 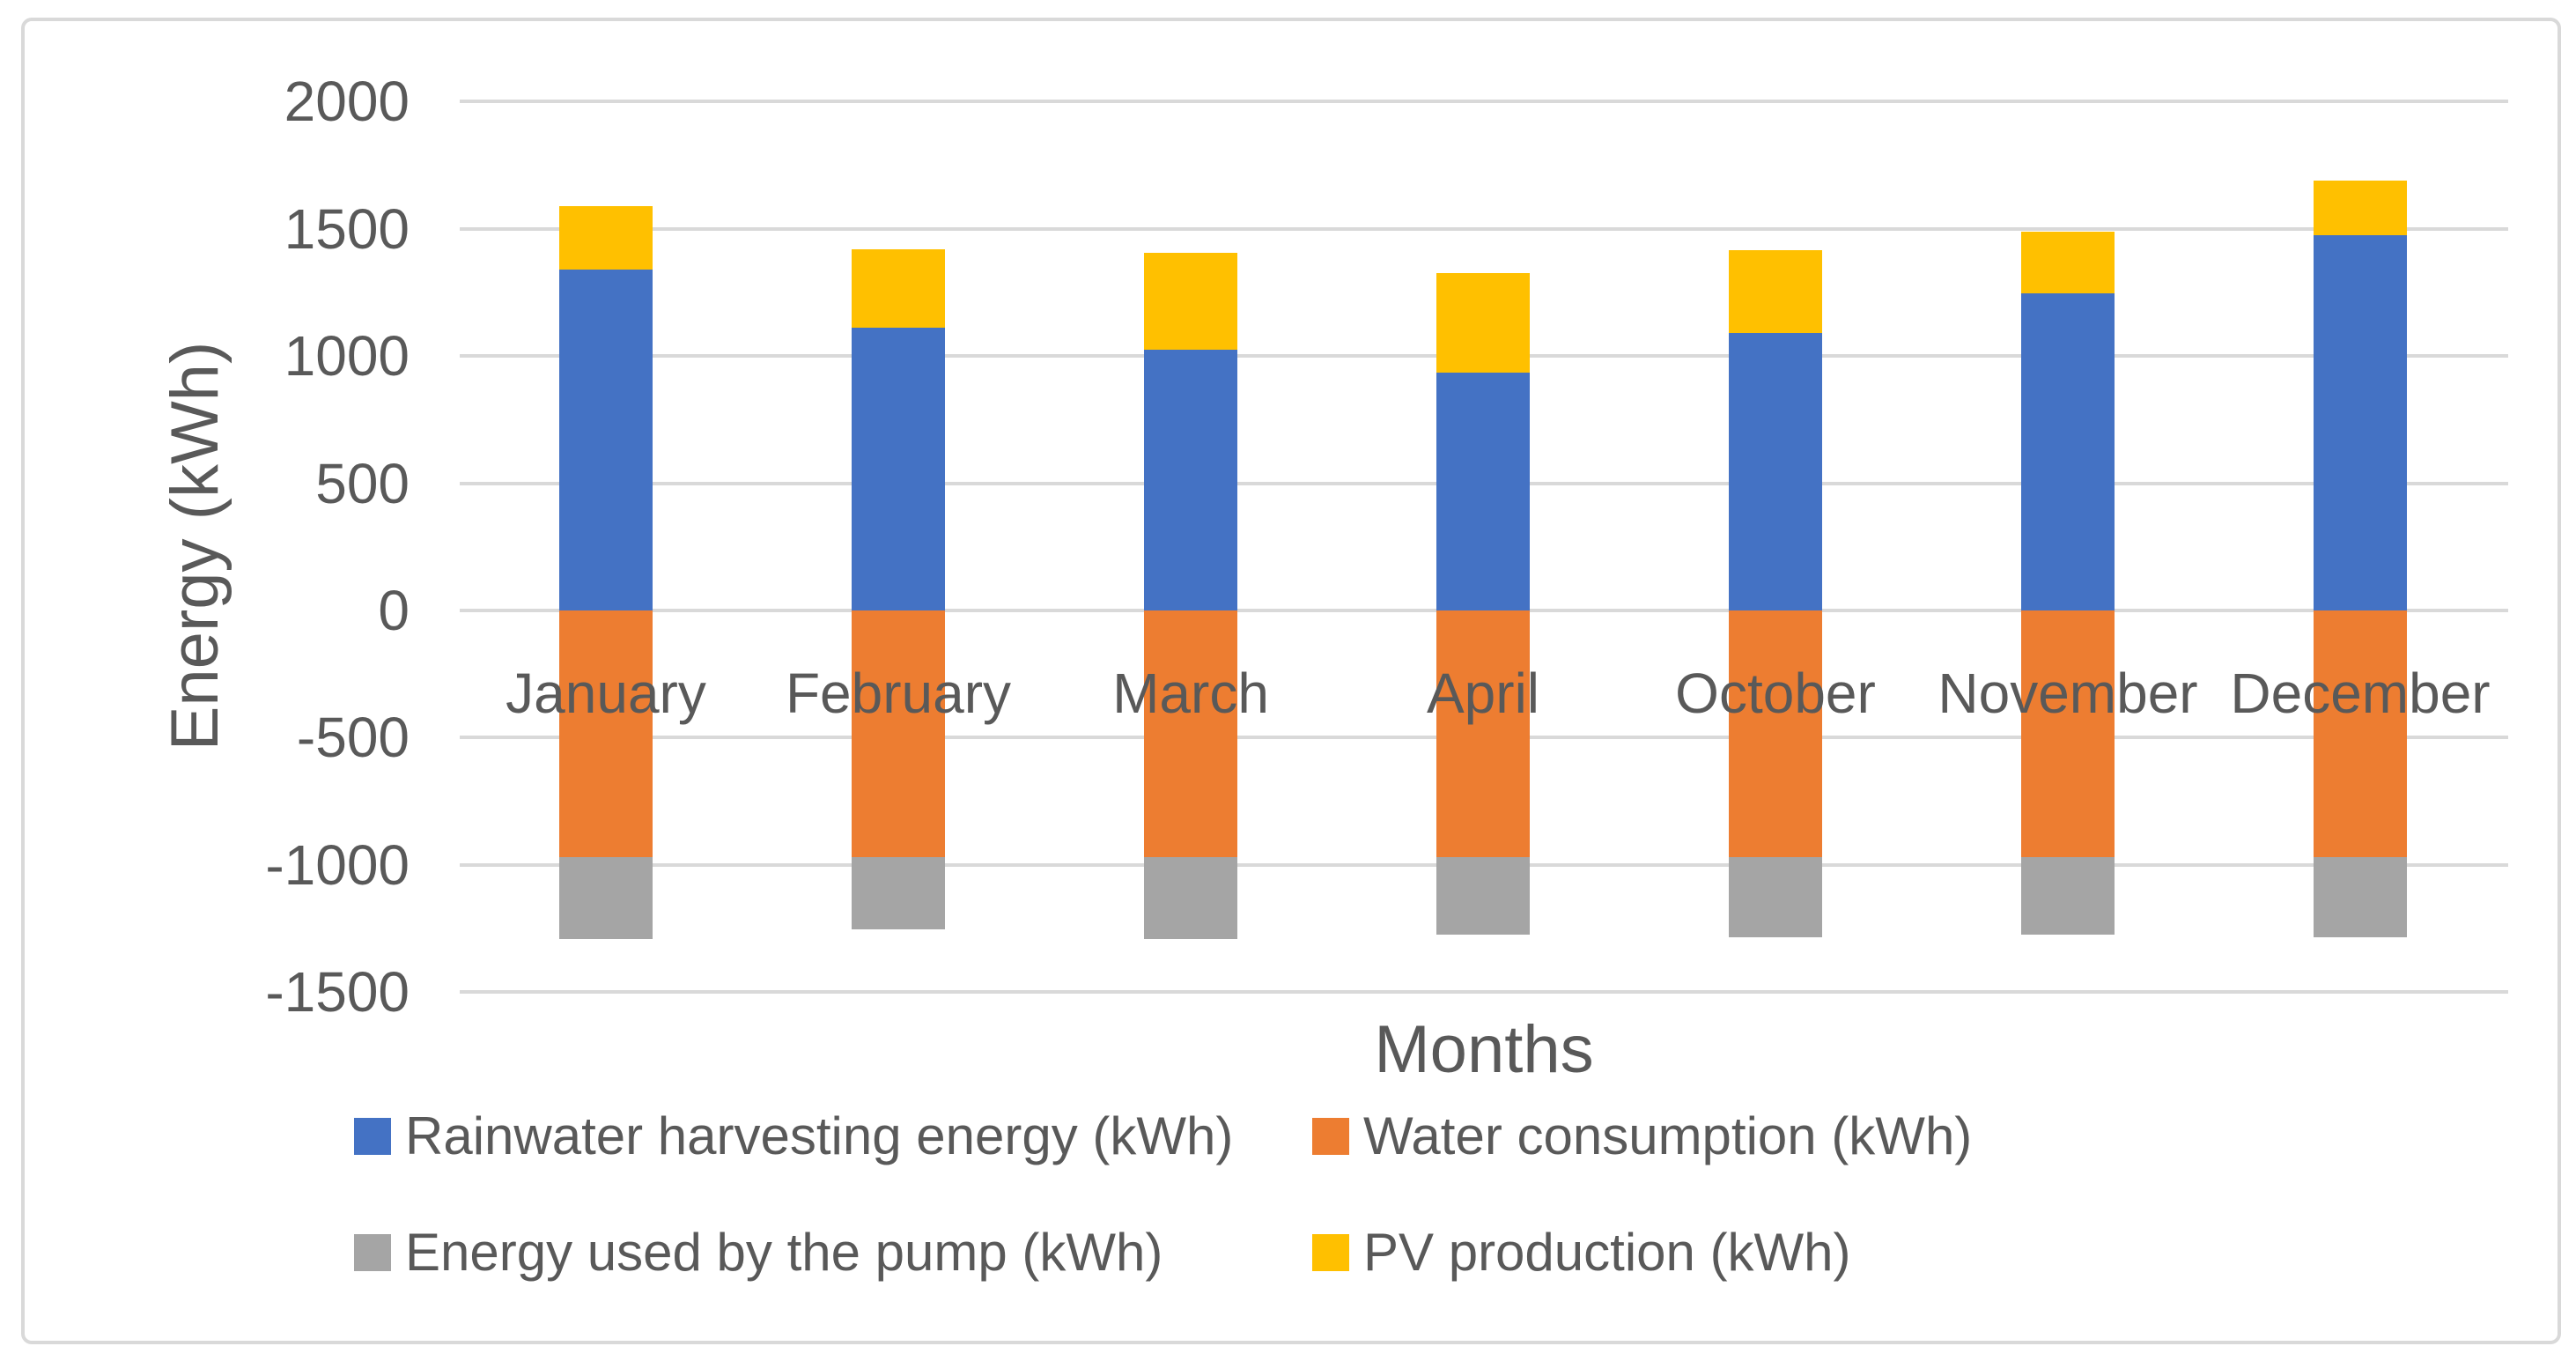 What do you see at coordinates (1775, 693) in the screenshot?
I see `x-category-label: October` at bounding box center [1775, 693].